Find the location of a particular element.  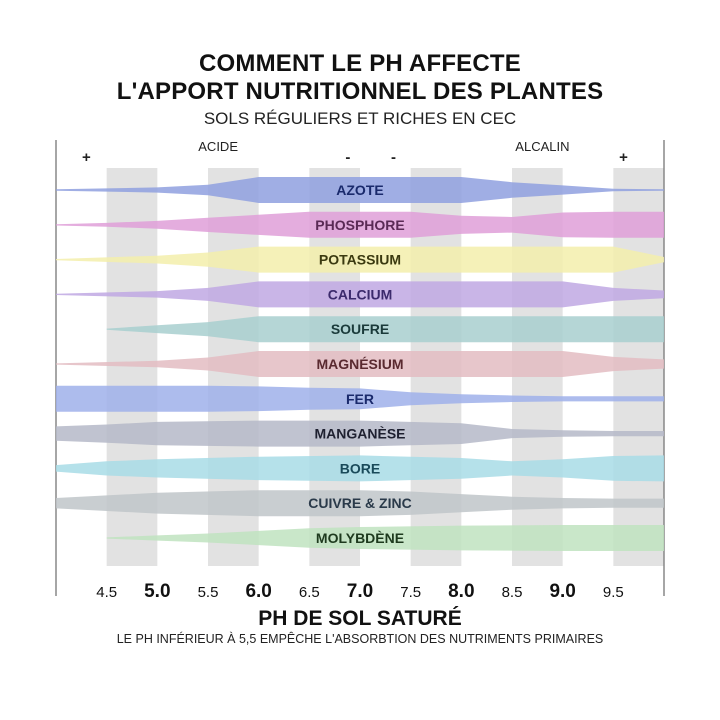

nutrient-label: POTASSIUM is located at coordinates (360, 260).